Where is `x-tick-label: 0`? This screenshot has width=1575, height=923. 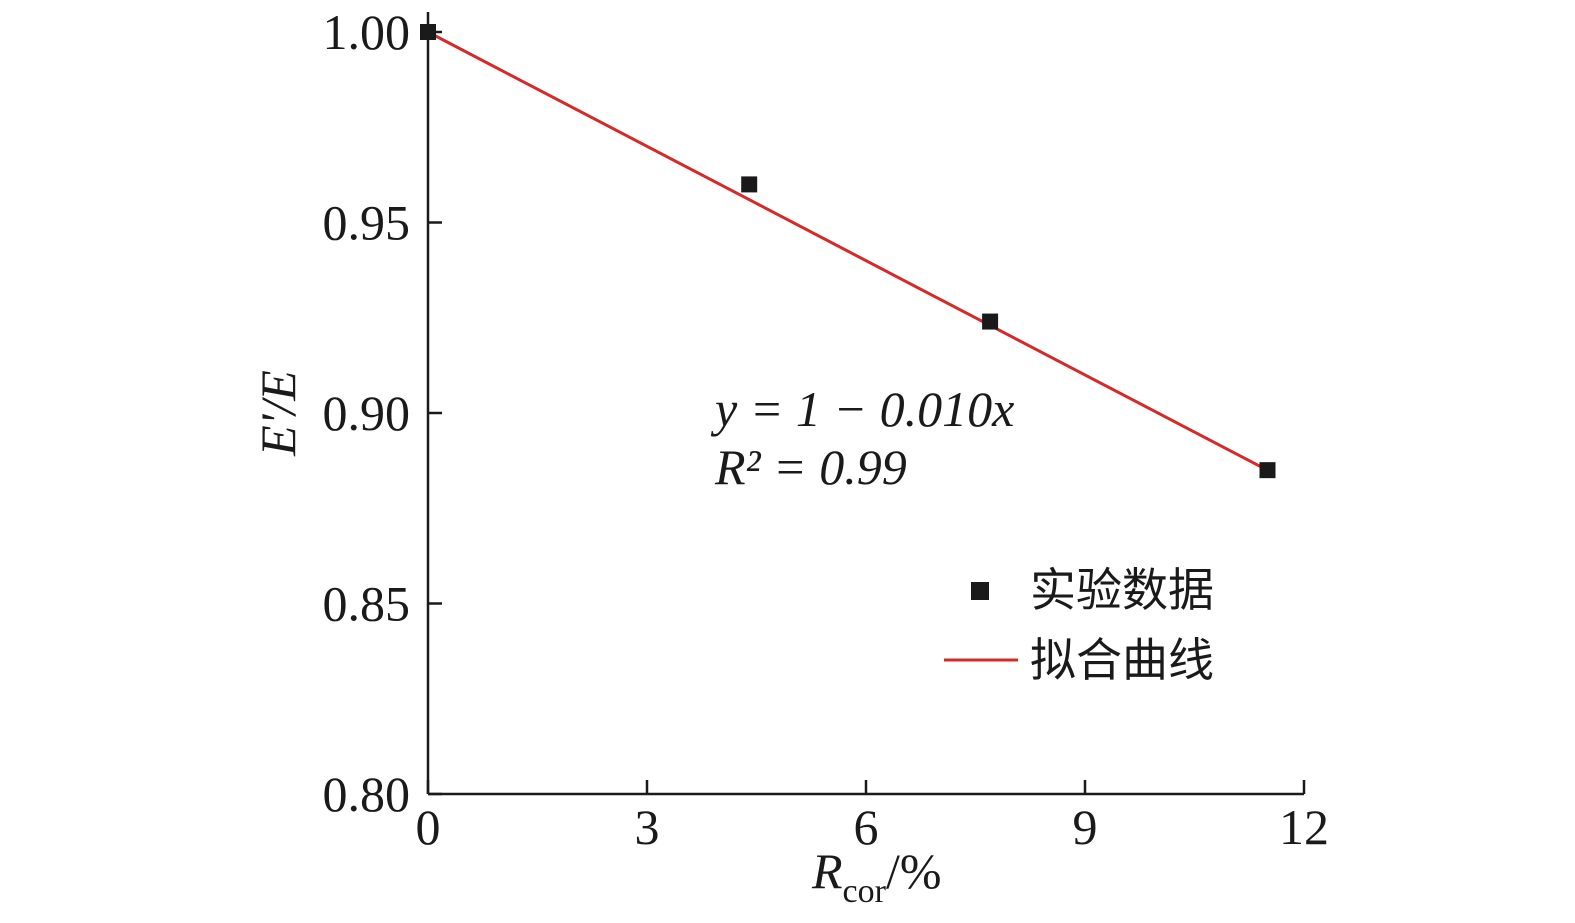
x-tick-label: 0 is located at coordinates (428, 827).